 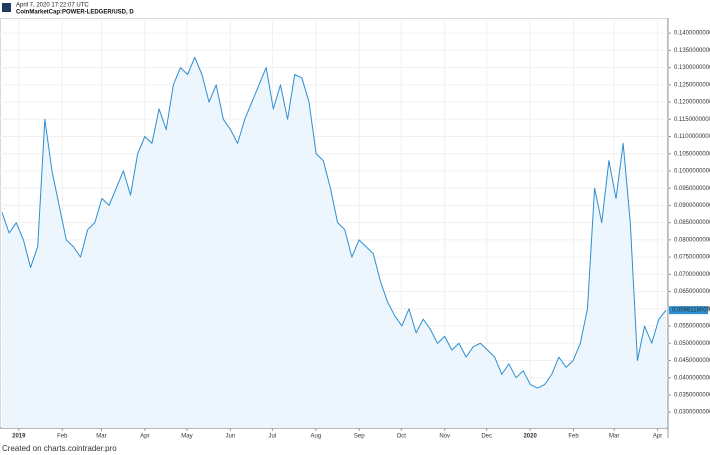 What do you see at coordinates (692, 206) in the screenshot?
I see `y-tick-label: 0.0900000000` at bounding box center [692, 206].